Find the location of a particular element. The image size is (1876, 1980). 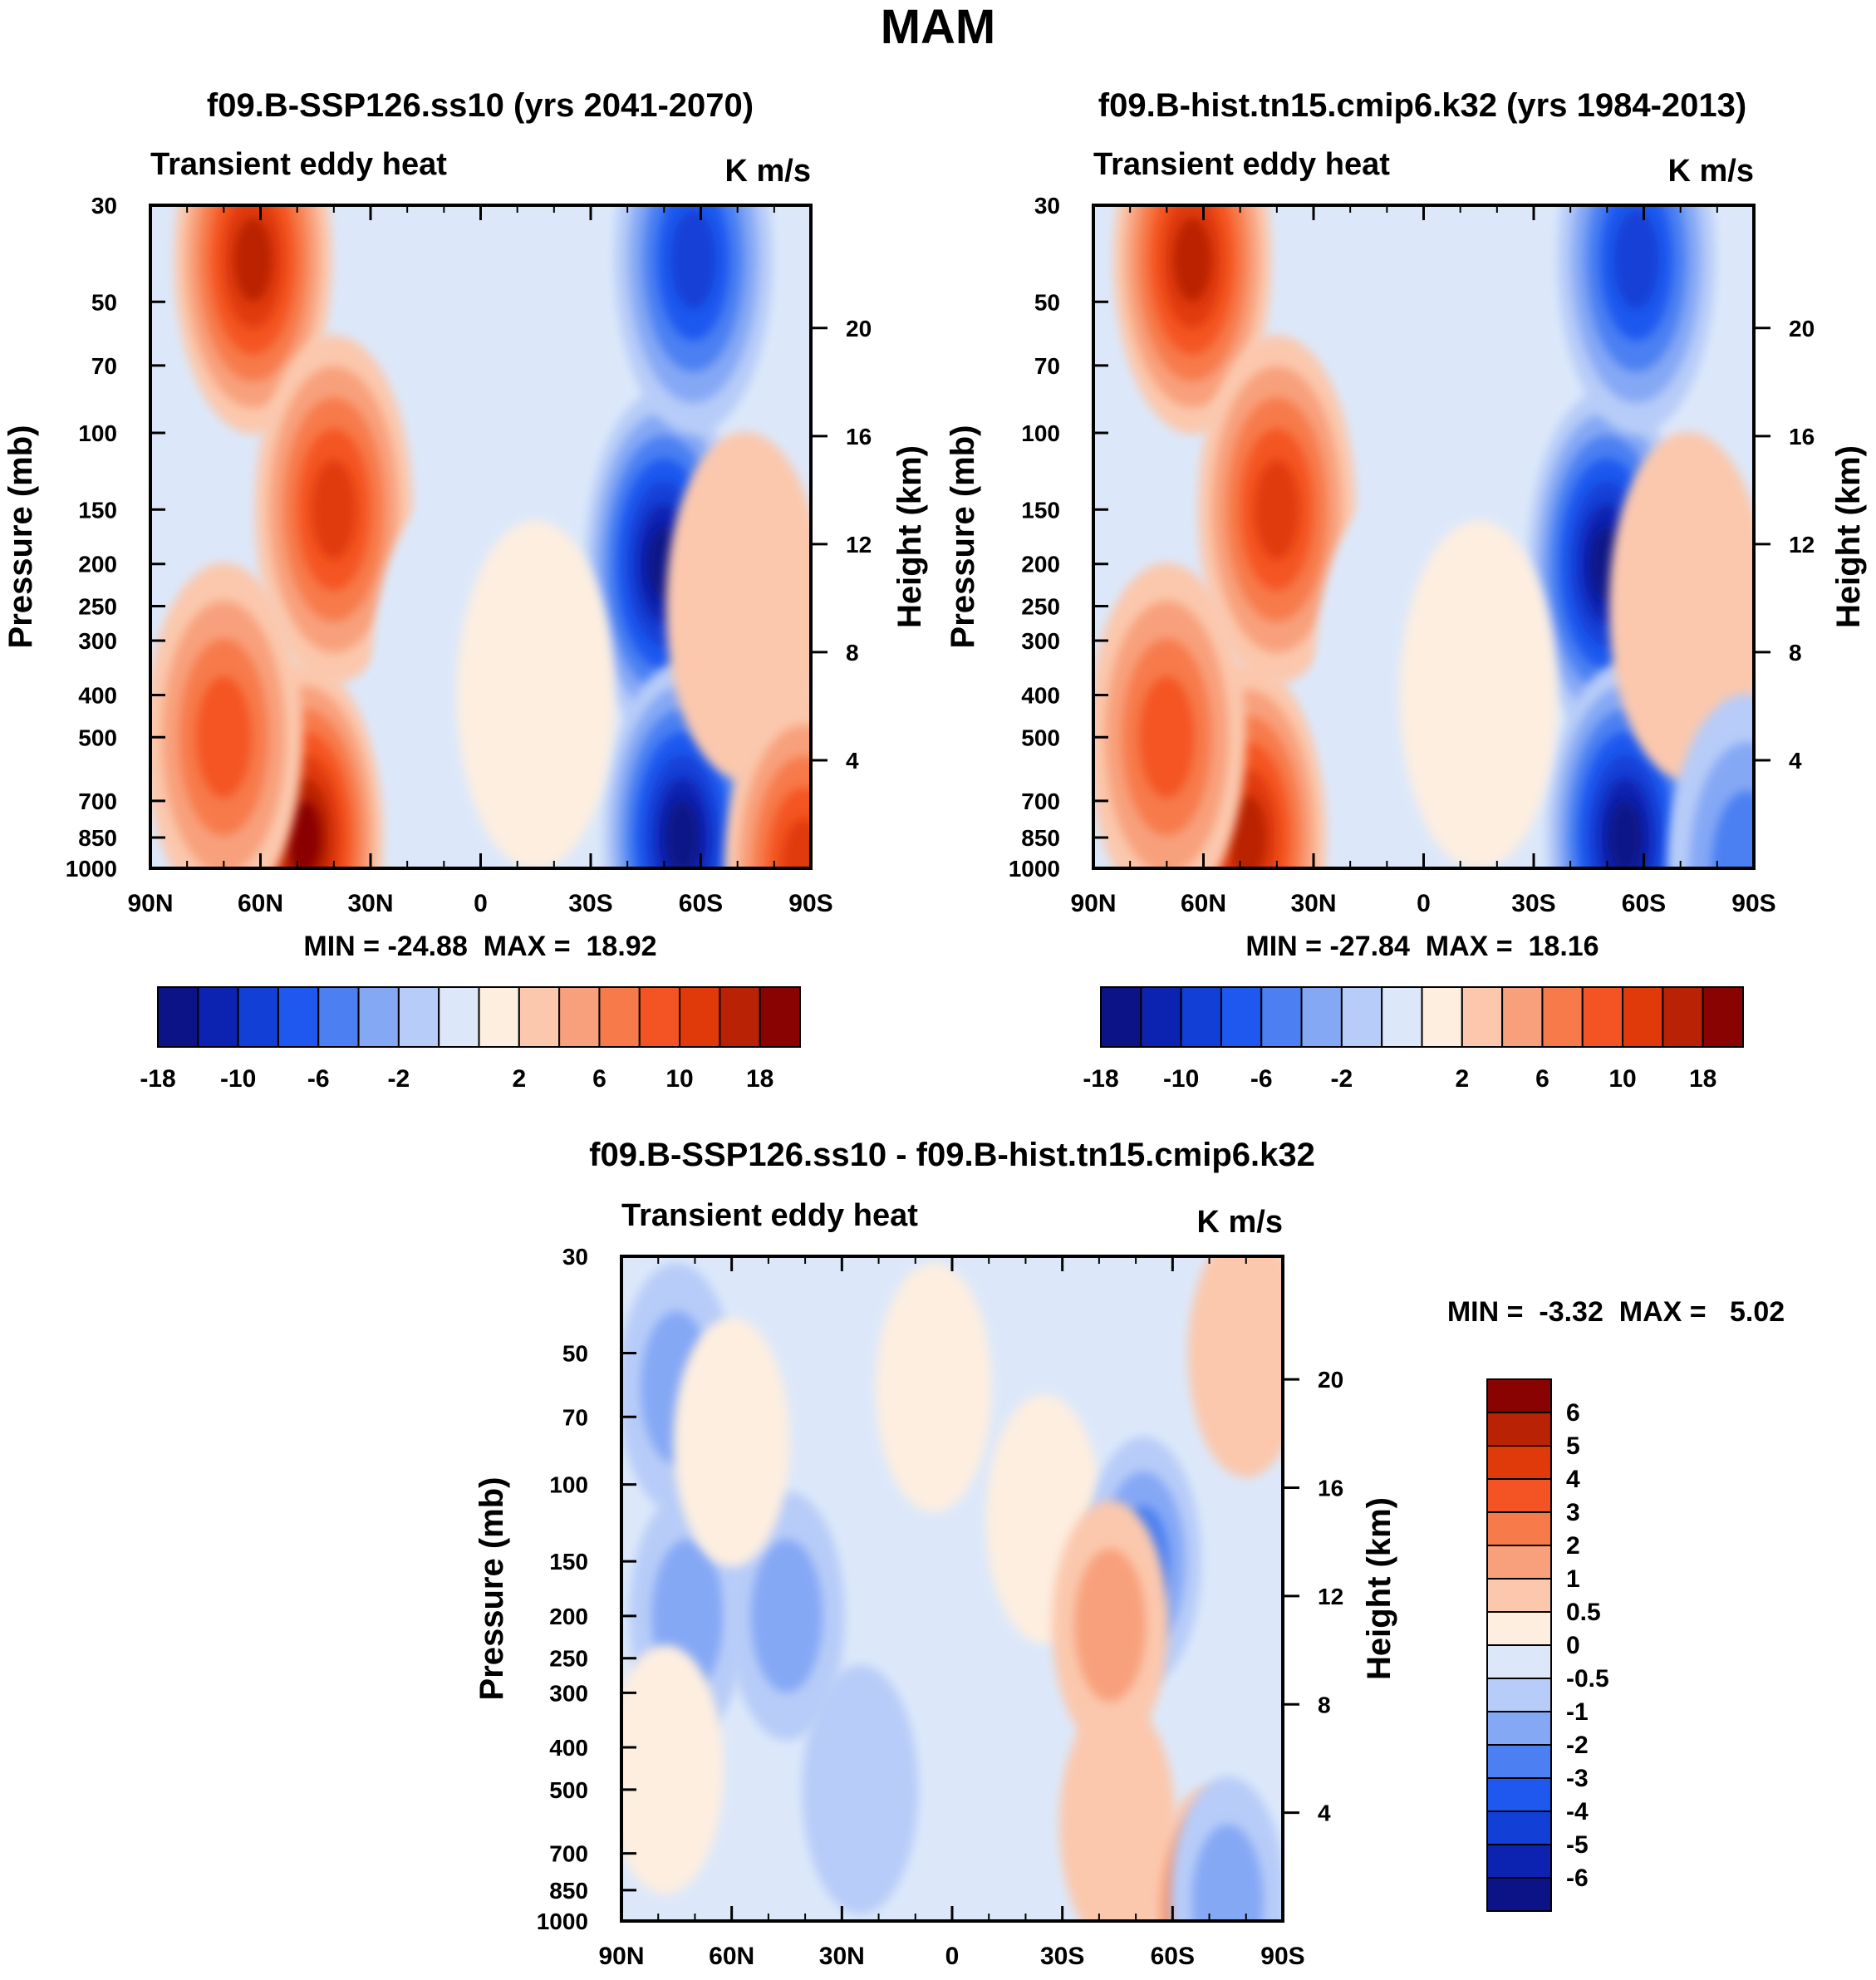

y-tick-label: 200 is located at coordinates (568, 1616).